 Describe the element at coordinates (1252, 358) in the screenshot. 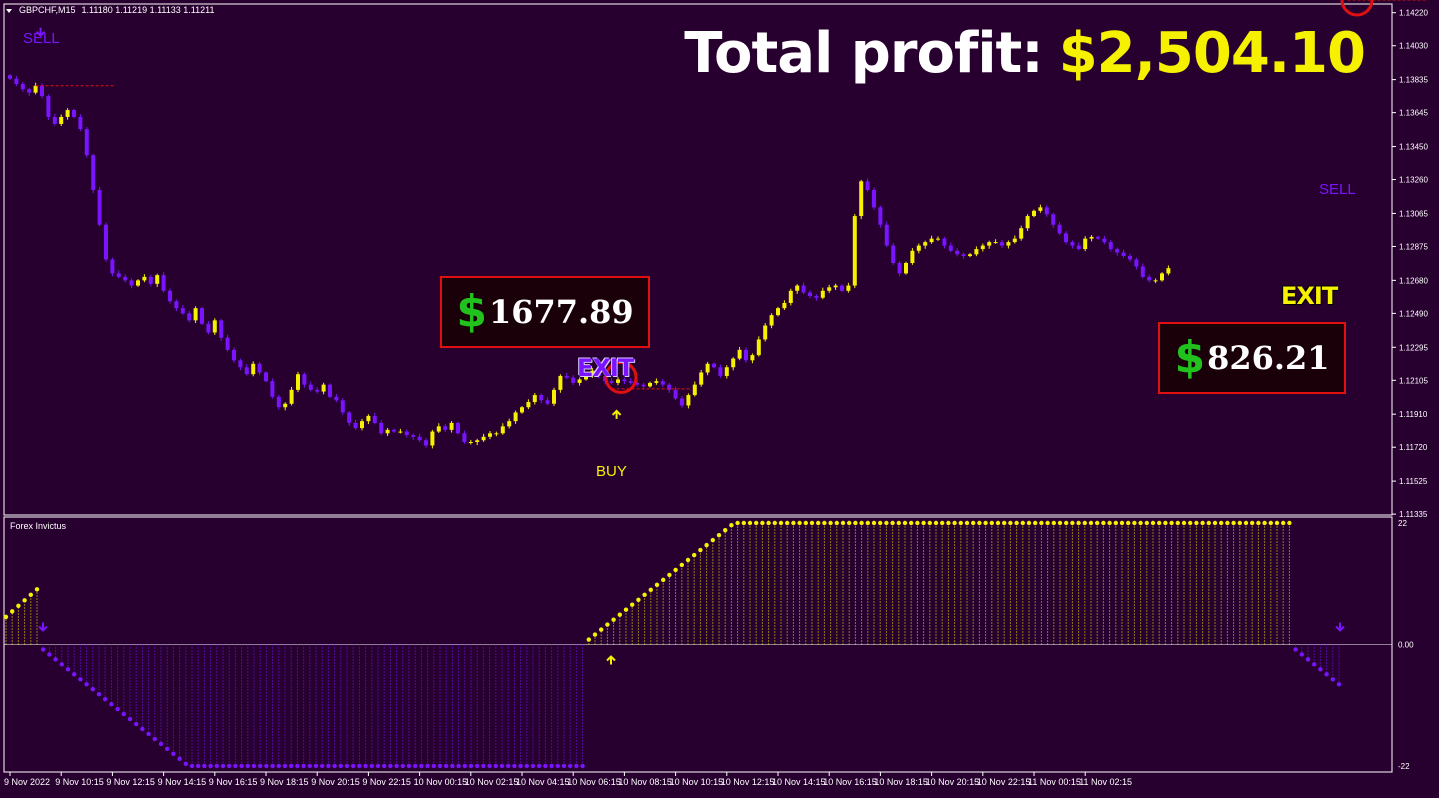

I see `trade-profit-box-2: $826.21` at that location.